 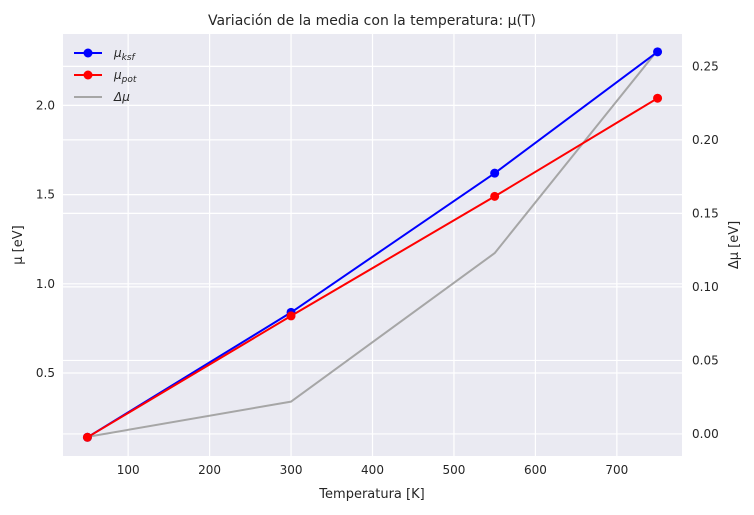 What do you see at coordinates (291, 470) in the screenshot?
I see `x-tick-label: 300` at bounding box center [291, 470].